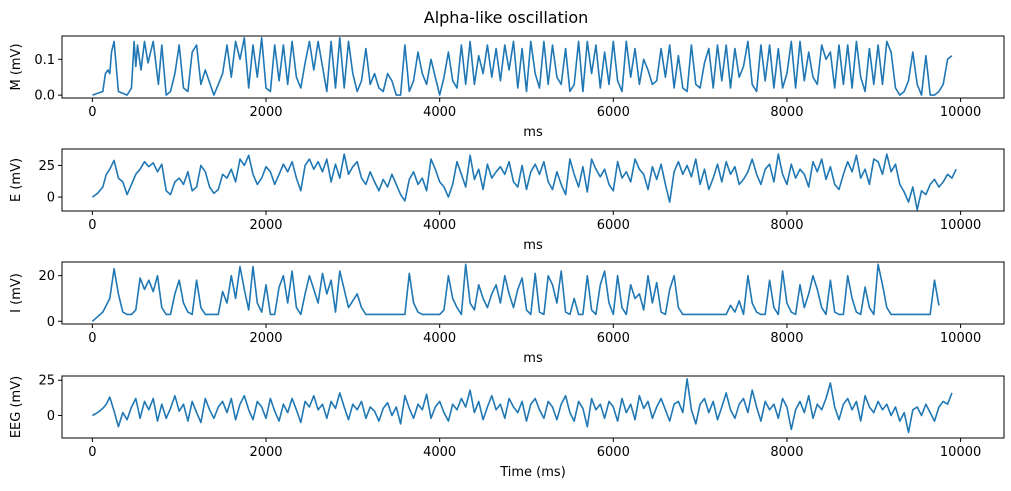 The image size is (1011, 491). What do you see at coordinates (515, 292) in the screenshot?
I see `series-line-i` at bounding box center [515, 292].